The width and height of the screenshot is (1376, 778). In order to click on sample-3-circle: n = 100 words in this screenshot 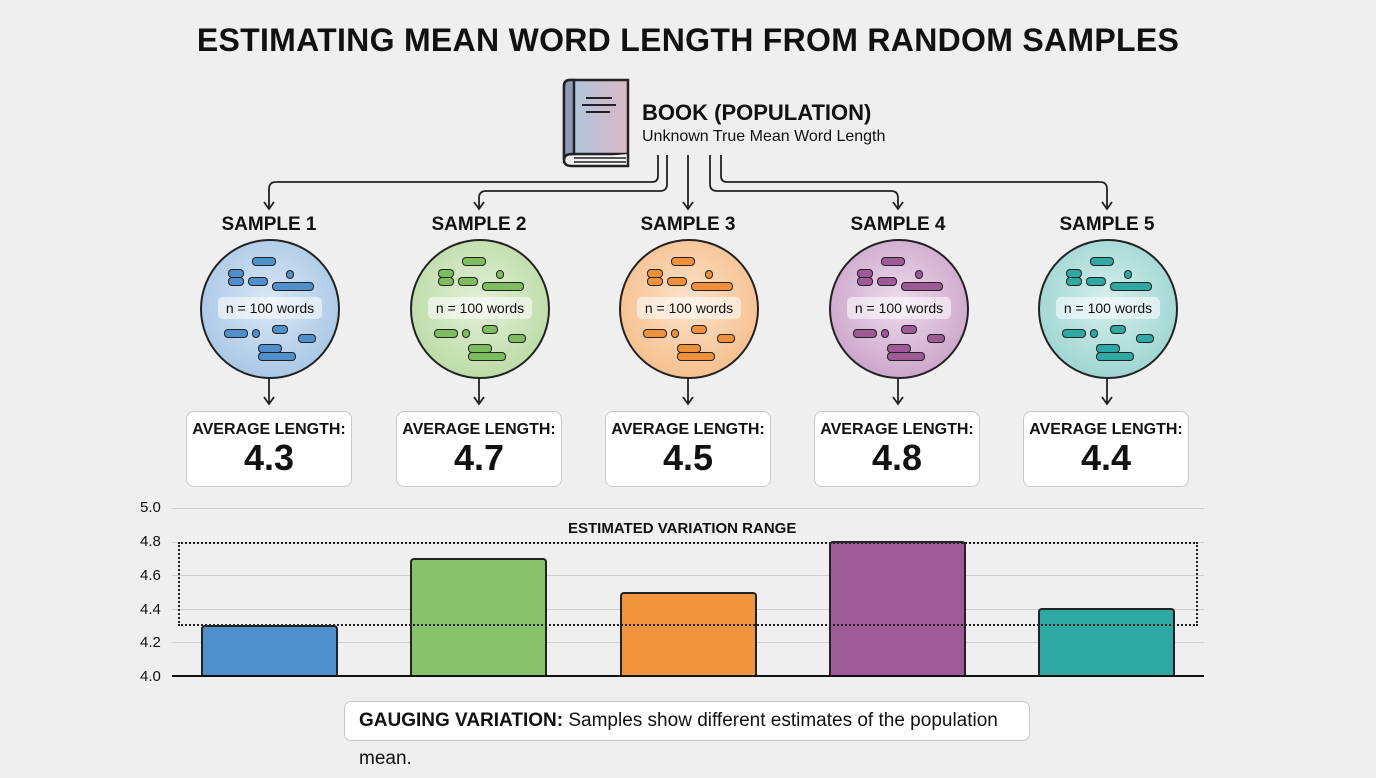, I will do `click(689, 309)`.